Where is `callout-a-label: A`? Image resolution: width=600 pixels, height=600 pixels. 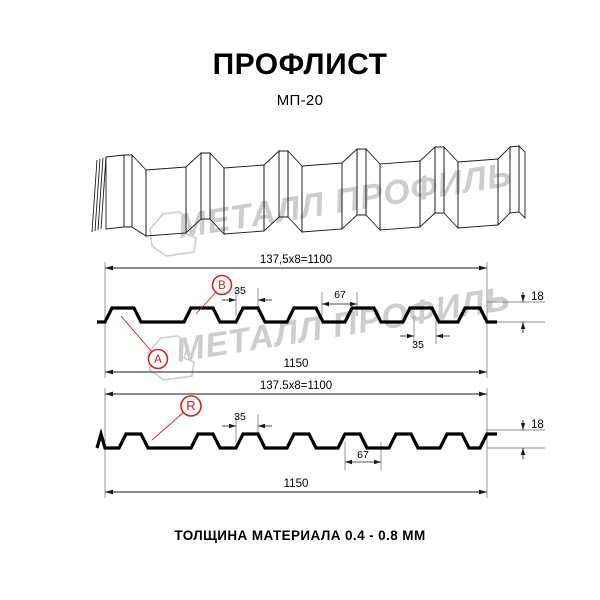
callout-a-label: A is located at coordinates (158, 360).